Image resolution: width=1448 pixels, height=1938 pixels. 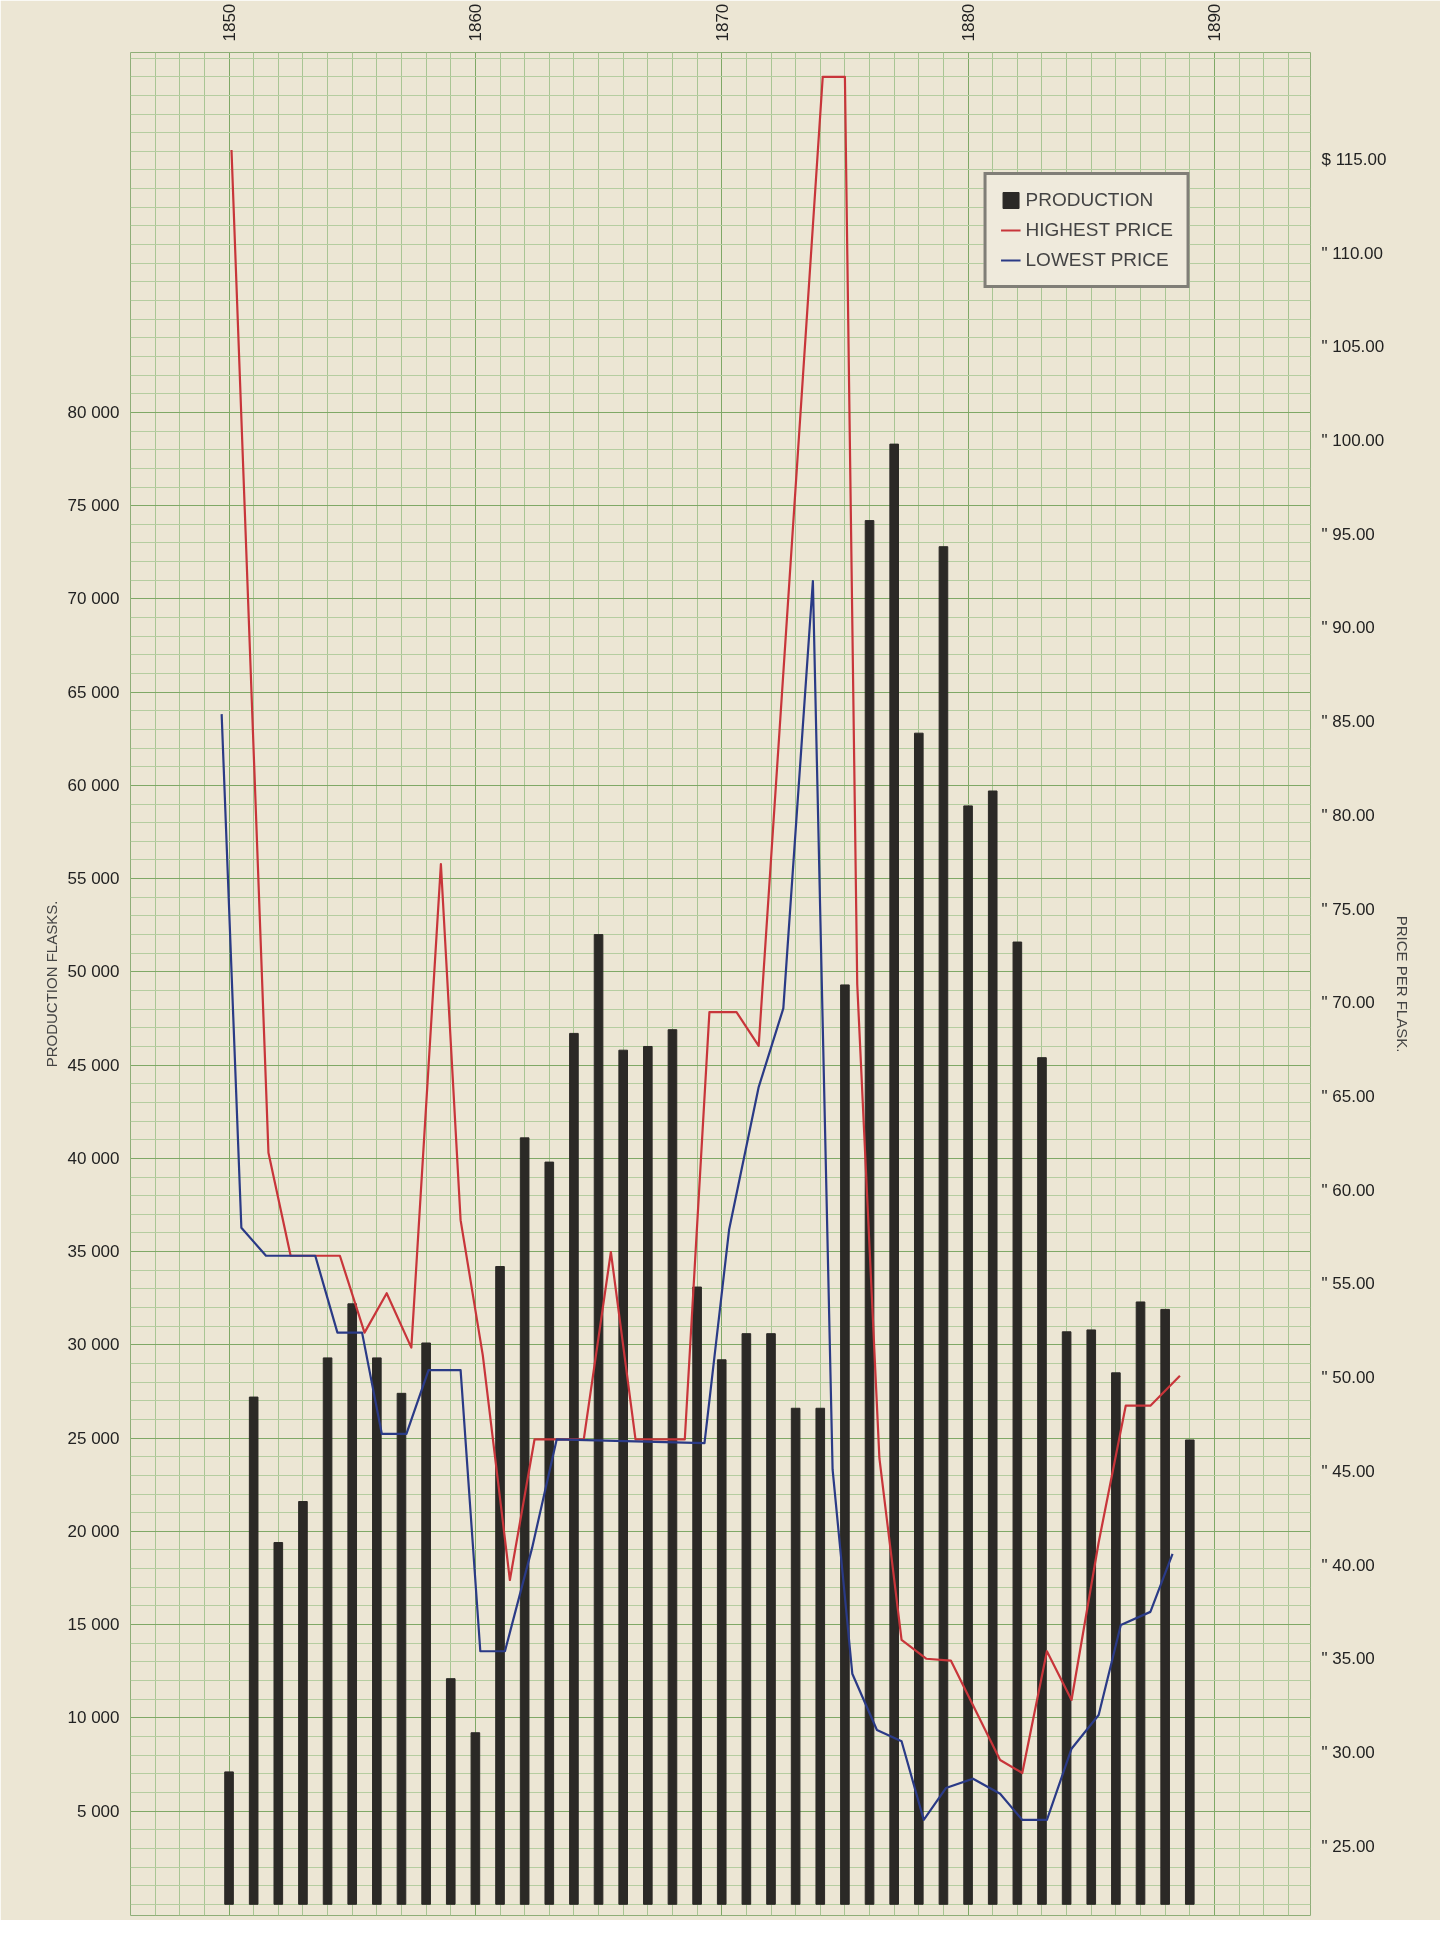 What do you see at coordinates (93, 1718) in the screenshot?
I see `y-tick-label: 10 000` at bounding box center [93, 1718].